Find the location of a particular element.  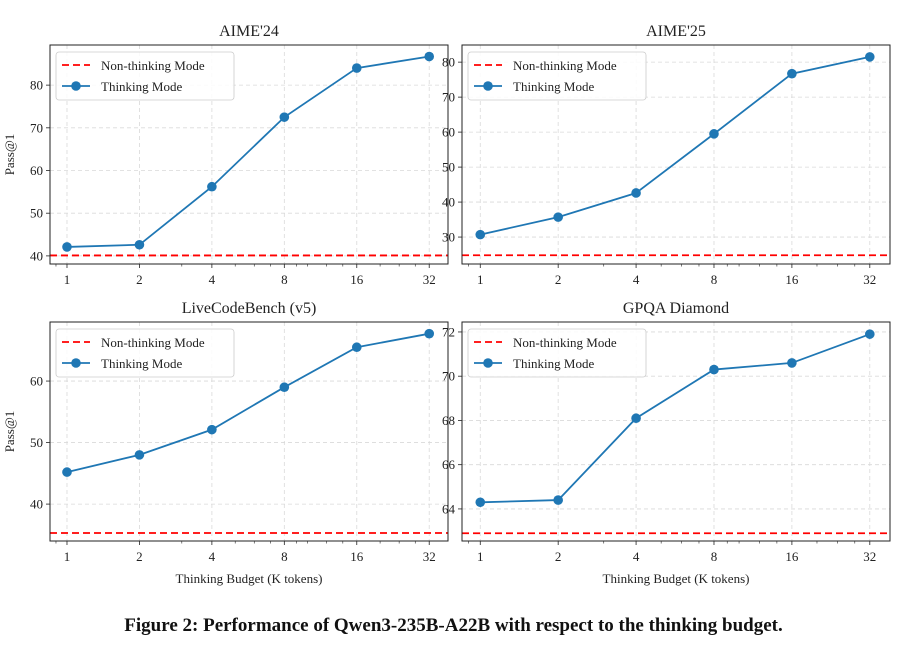

subplot-title: LiveCodeBench (v5) is located at coordinates (249, 308).